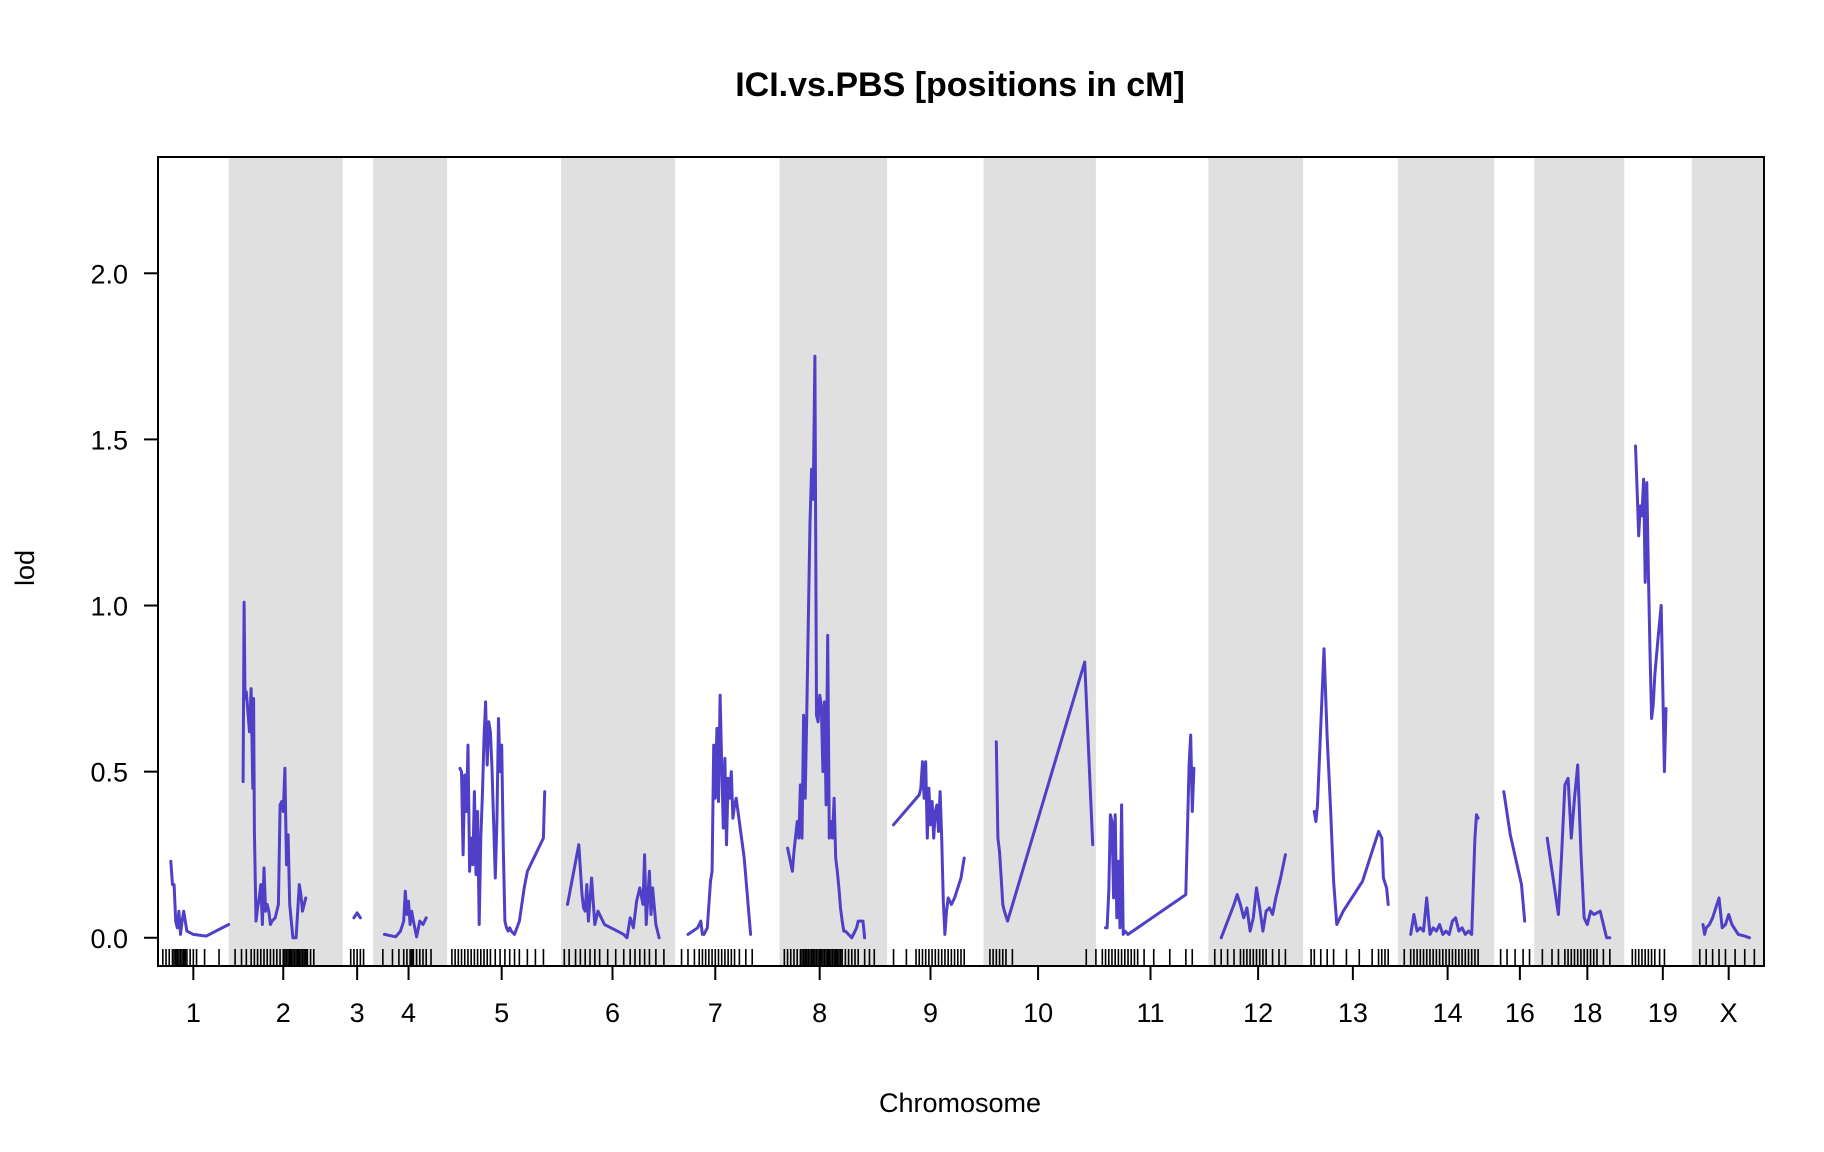 The height and width of the screenshot is (1152, 1824). Describe the element at coordinates (1727, 561) in the screenshot. I see `chromosome-band-X` at that location.